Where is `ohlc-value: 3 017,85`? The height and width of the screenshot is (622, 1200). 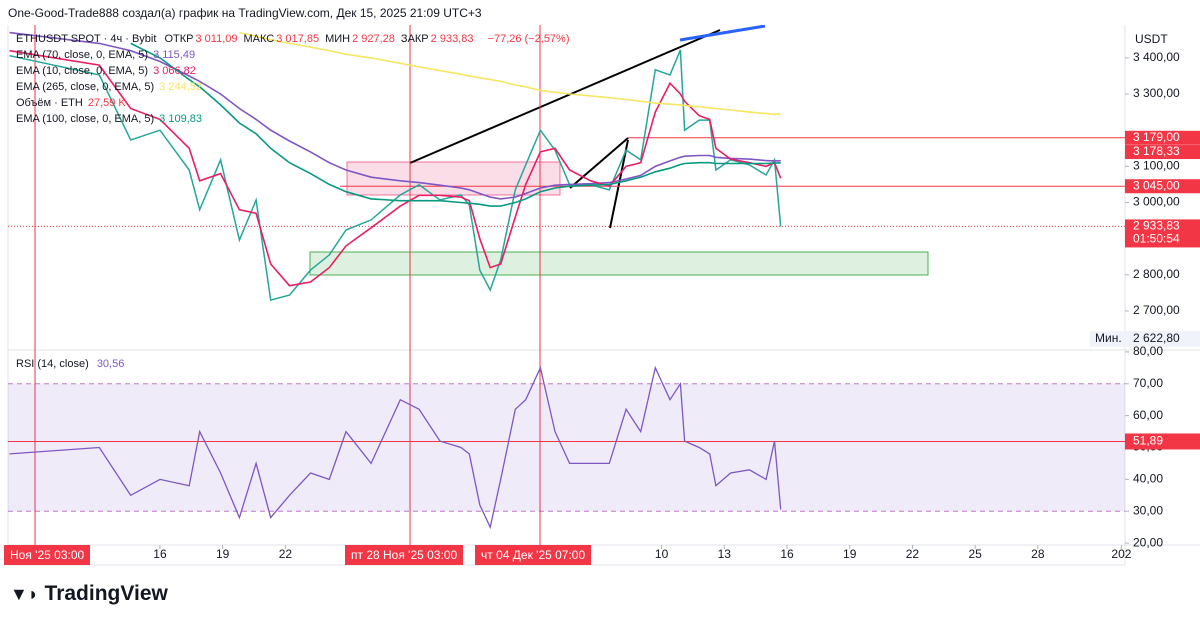 ohlc-value: 3 017,85 is located at coordinates (298, 39).